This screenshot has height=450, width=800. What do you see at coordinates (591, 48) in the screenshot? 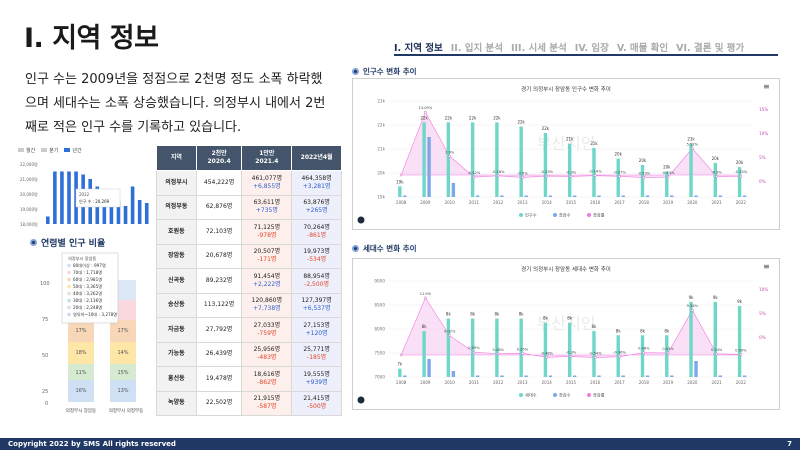
I see `nav-item-site-visit: IV. 임장` at bounding box center [591, 48].